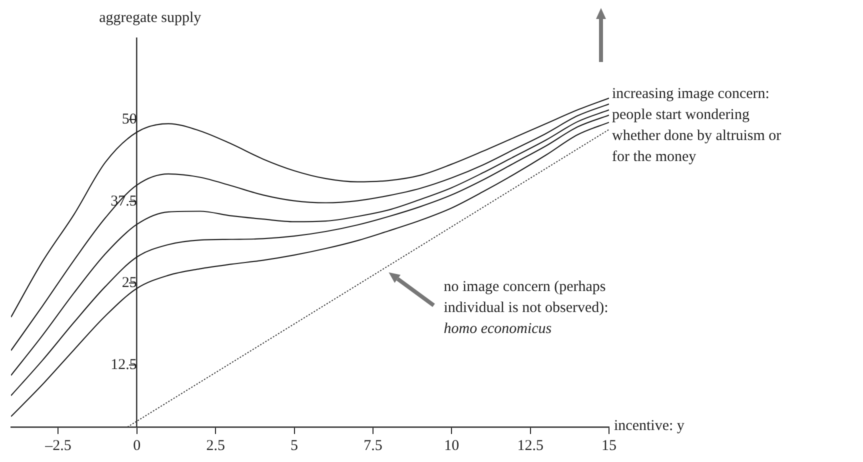 The width and height of the screenshot is (863, 462). I want to click on x-tick-label: 5, so click(294, 446).